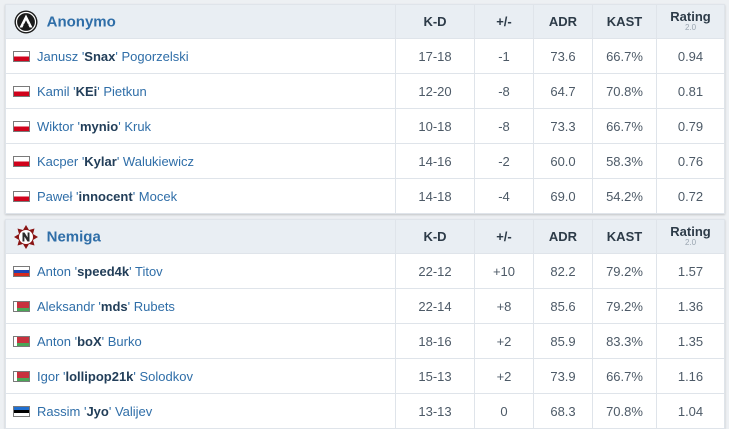 The image size is (729, 429). What do you see at coordinates (200, 56) in the screenshot?
I see `player-cell: Janusz 'Snax' Pogorzelski` at bounding box center [200, 56].